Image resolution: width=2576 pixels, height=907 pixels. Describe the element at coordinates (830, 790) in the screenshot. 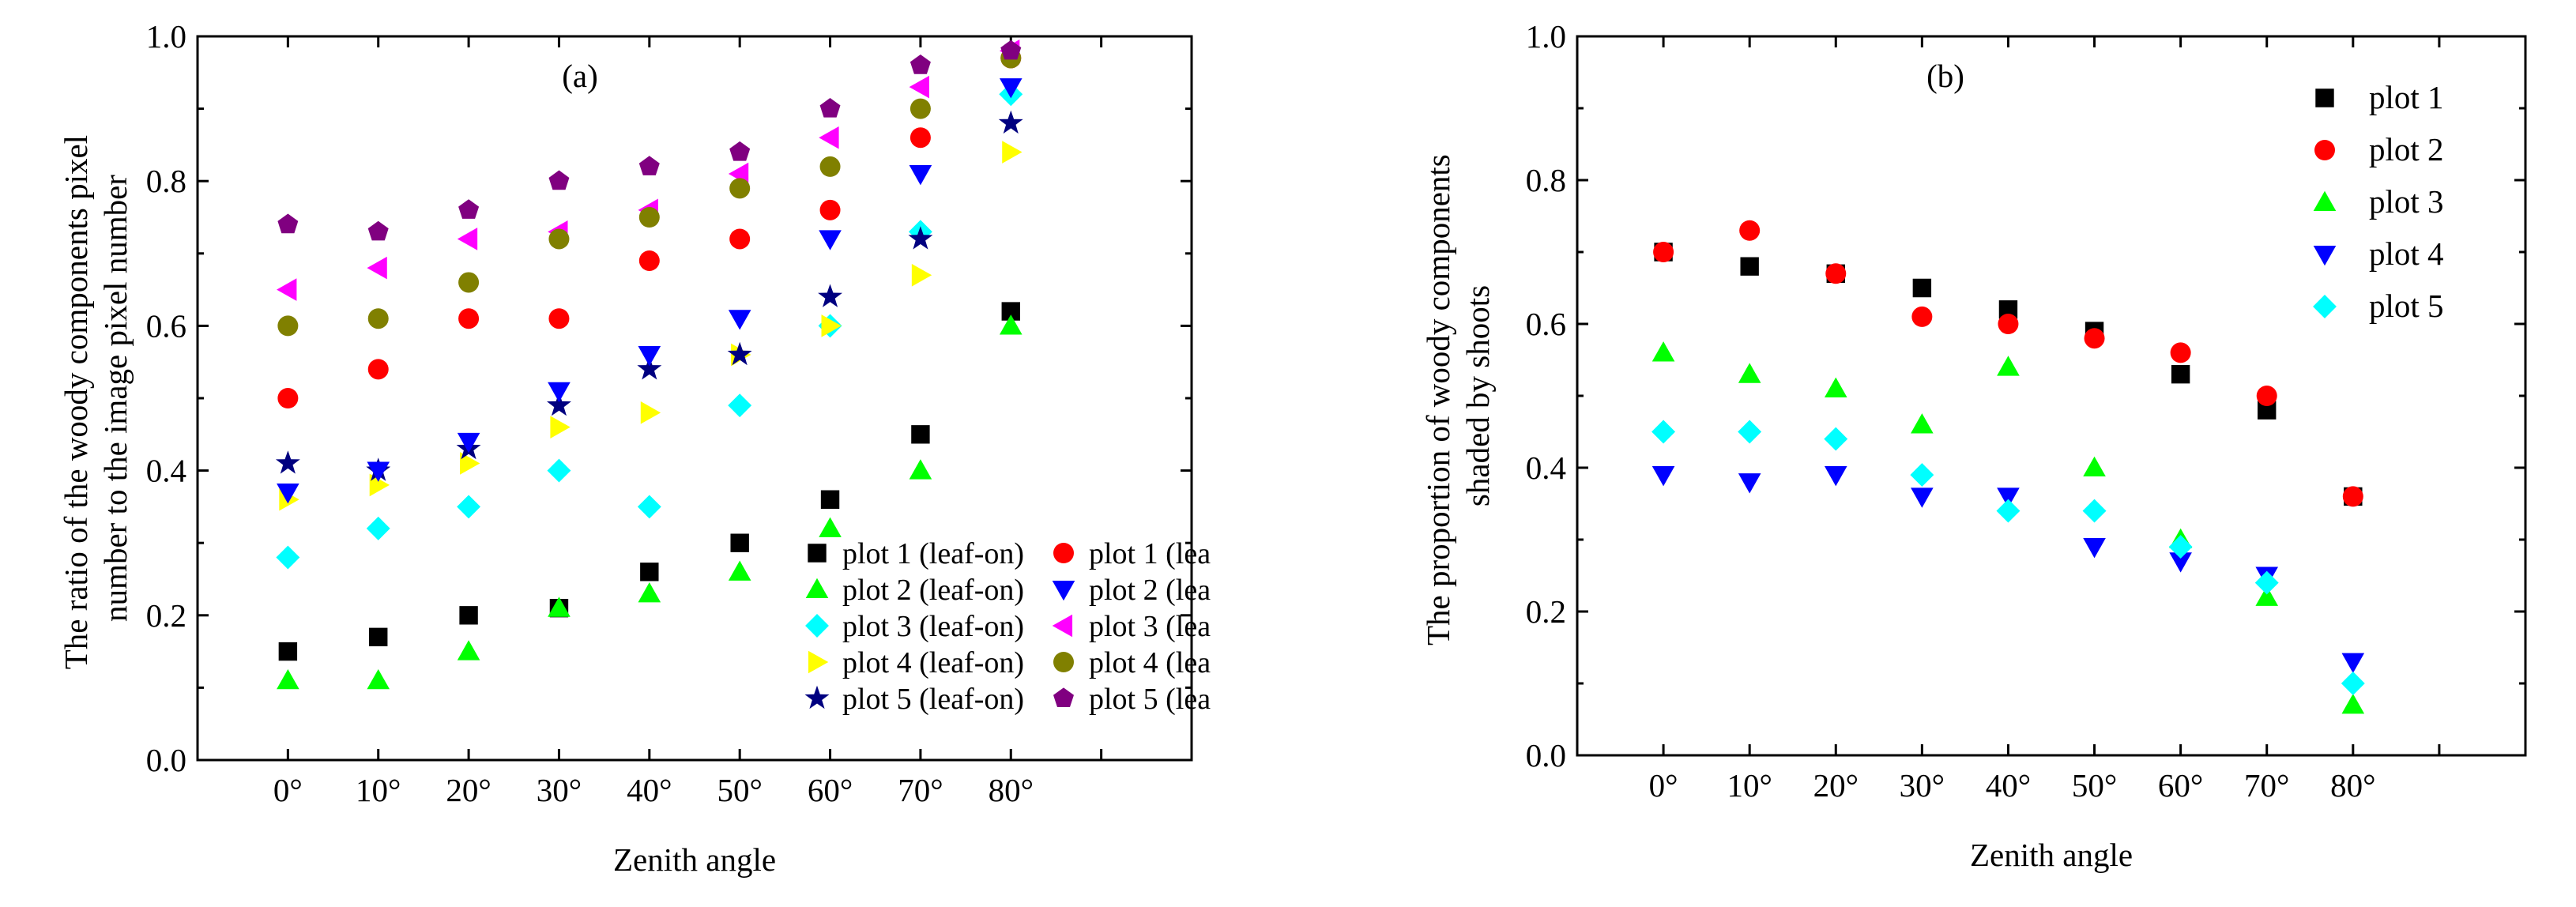

I see `x-tick-label: 60°` at that location.